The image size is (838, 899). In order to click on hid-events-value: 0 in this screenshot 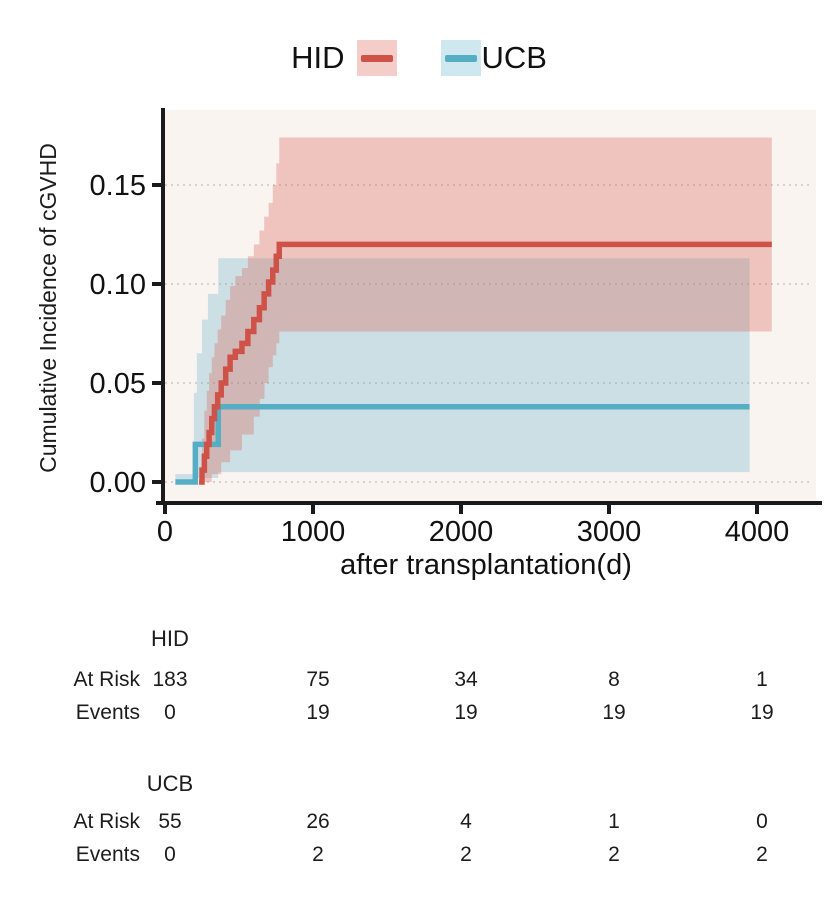, I will do `click(170, 712)`.